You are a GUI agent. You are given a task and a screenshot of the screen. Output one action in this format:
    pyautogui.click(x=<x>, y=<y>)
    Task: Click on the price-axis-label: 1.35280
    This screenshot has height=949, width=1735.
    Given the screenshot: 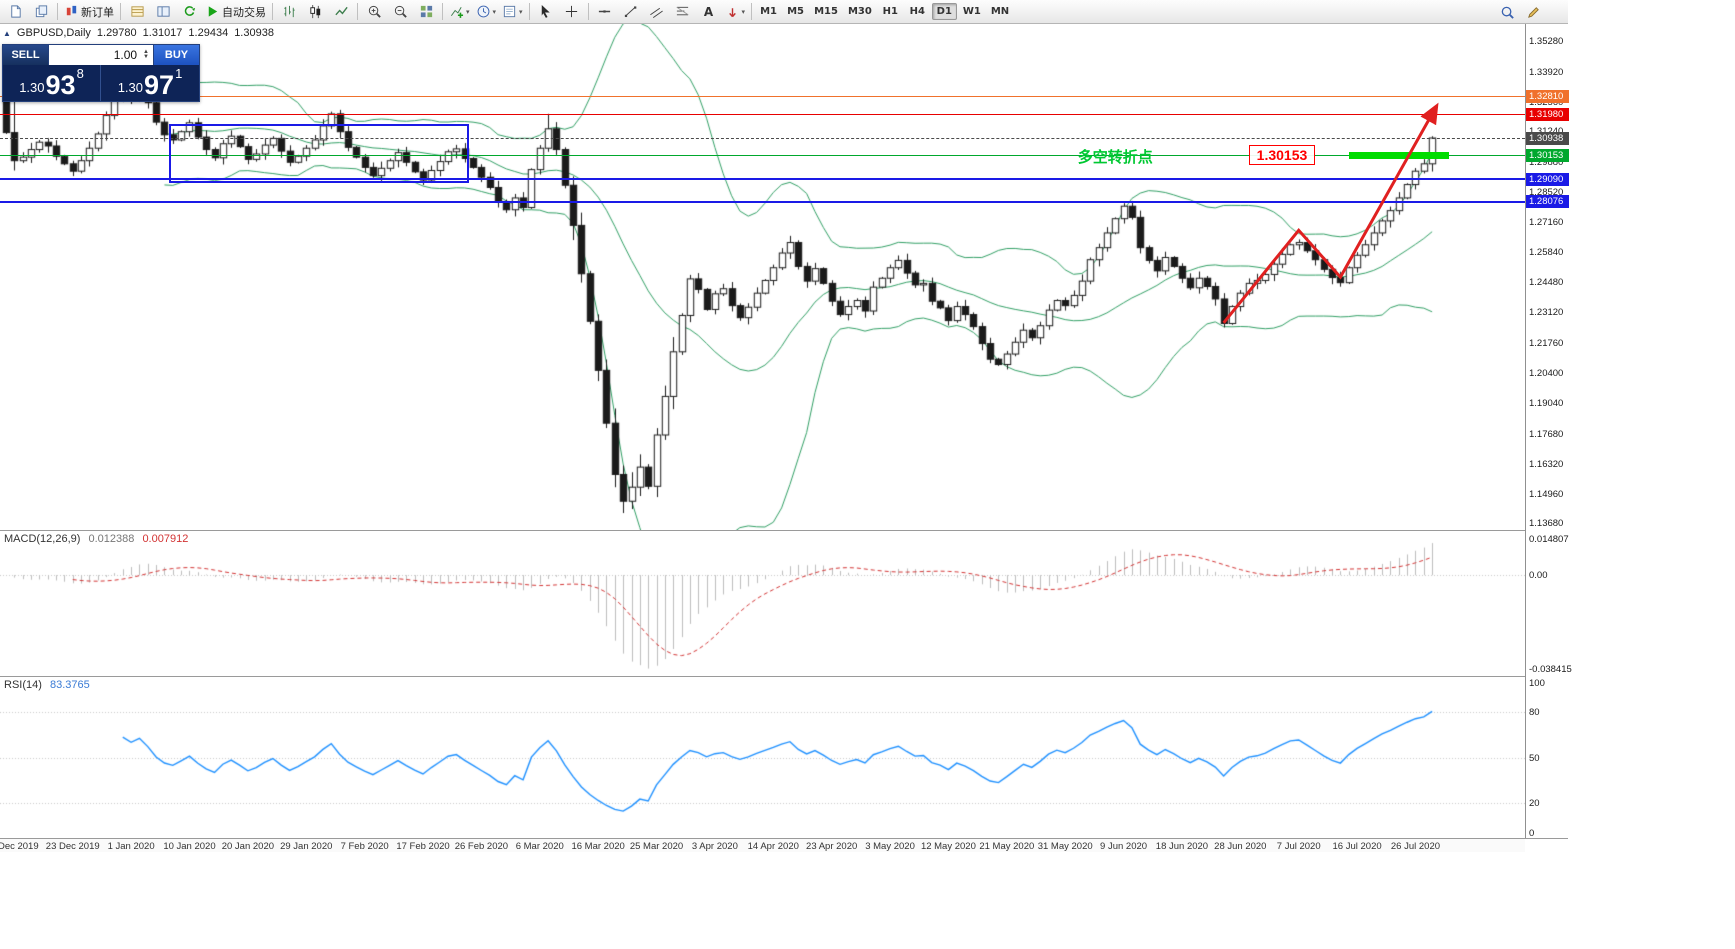 What is the action you would take?
    pyautogui.click(x=1546, y=42)
    